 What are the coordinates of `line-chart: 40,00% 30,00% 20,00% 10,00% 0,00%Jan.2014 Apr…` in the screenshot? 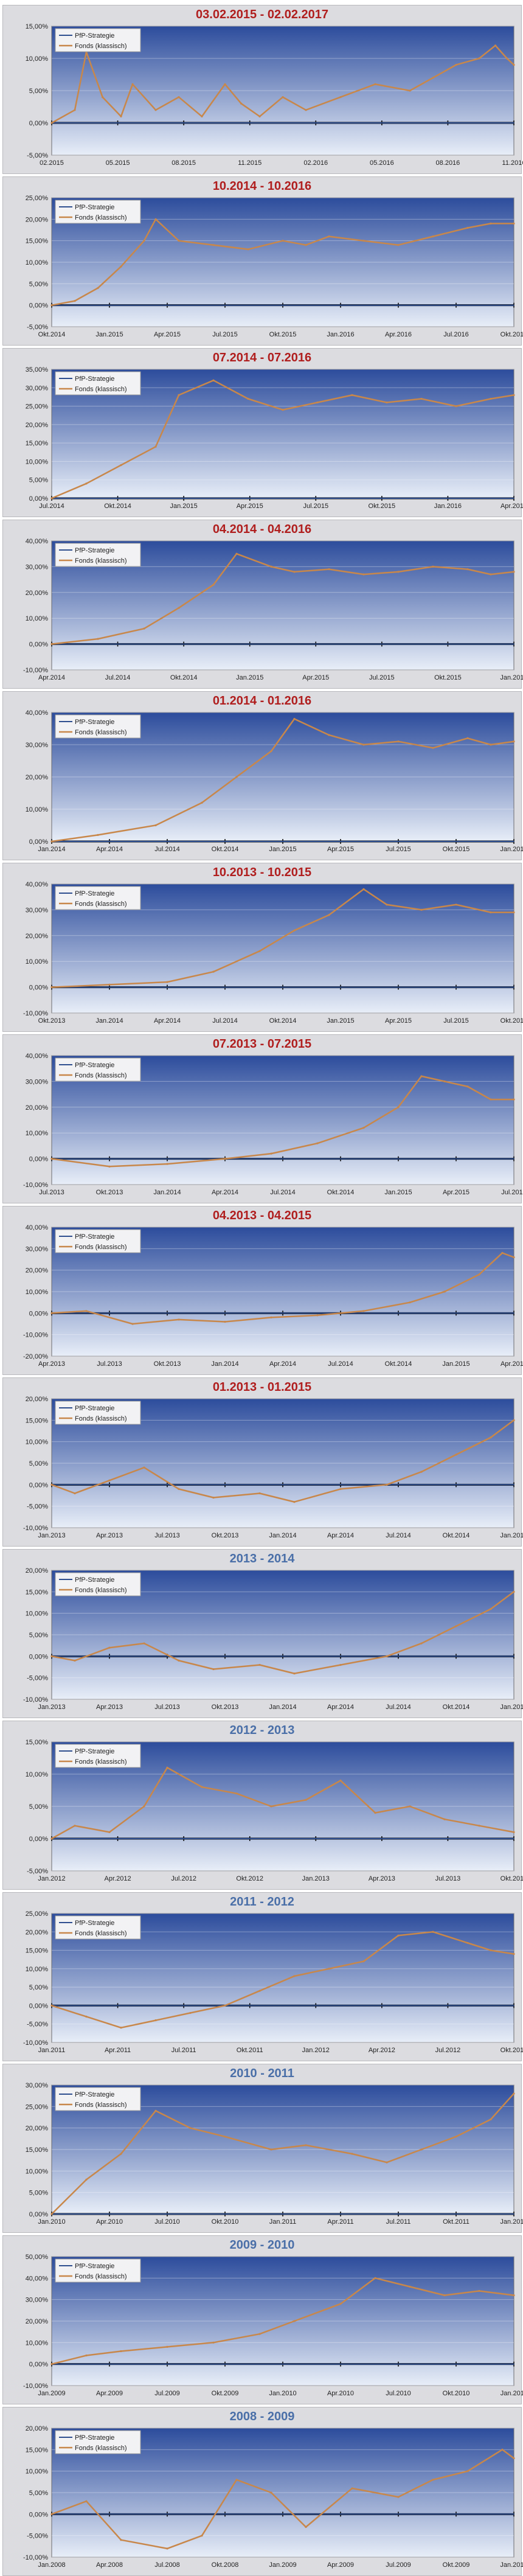 It's located at (274, 781).